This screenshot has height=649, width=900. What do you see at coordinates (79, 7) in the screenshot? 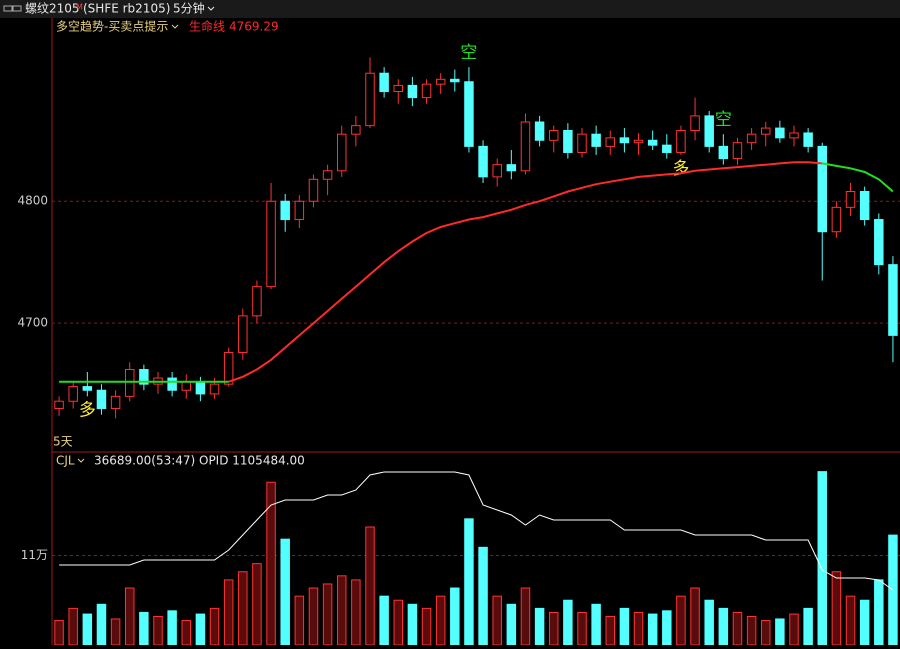
I see `flag: M` at bounding box center [79, 7].